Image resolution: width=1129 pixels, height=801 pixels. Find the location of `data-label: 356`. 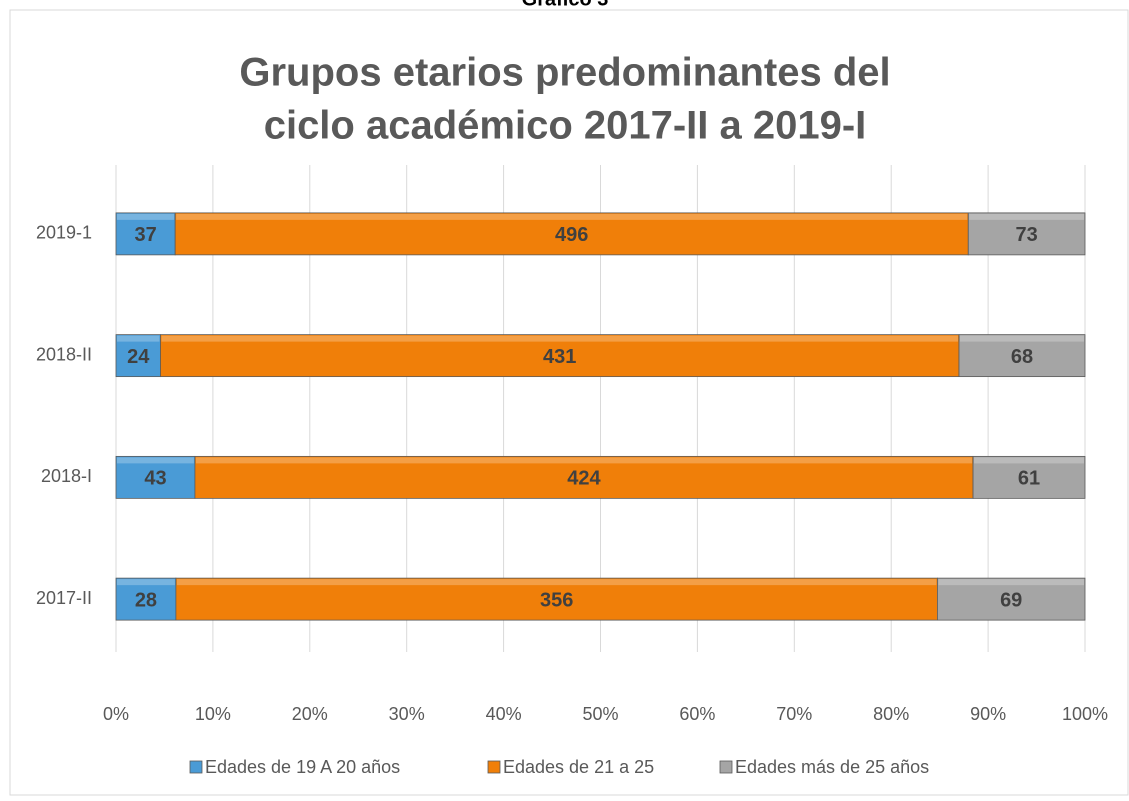

data-label: 356 is located at coordinates (556, 600).